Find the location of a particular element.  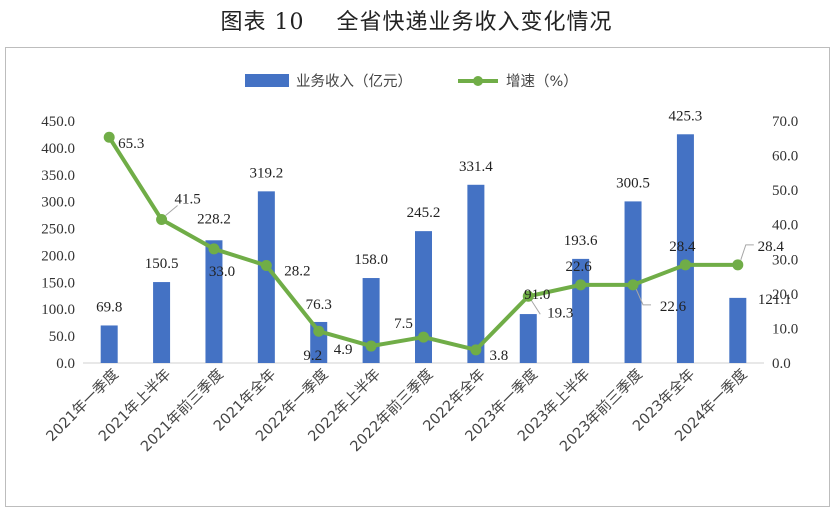

y-left-tick-label: 450.0 is located at coordinates (58, 122).